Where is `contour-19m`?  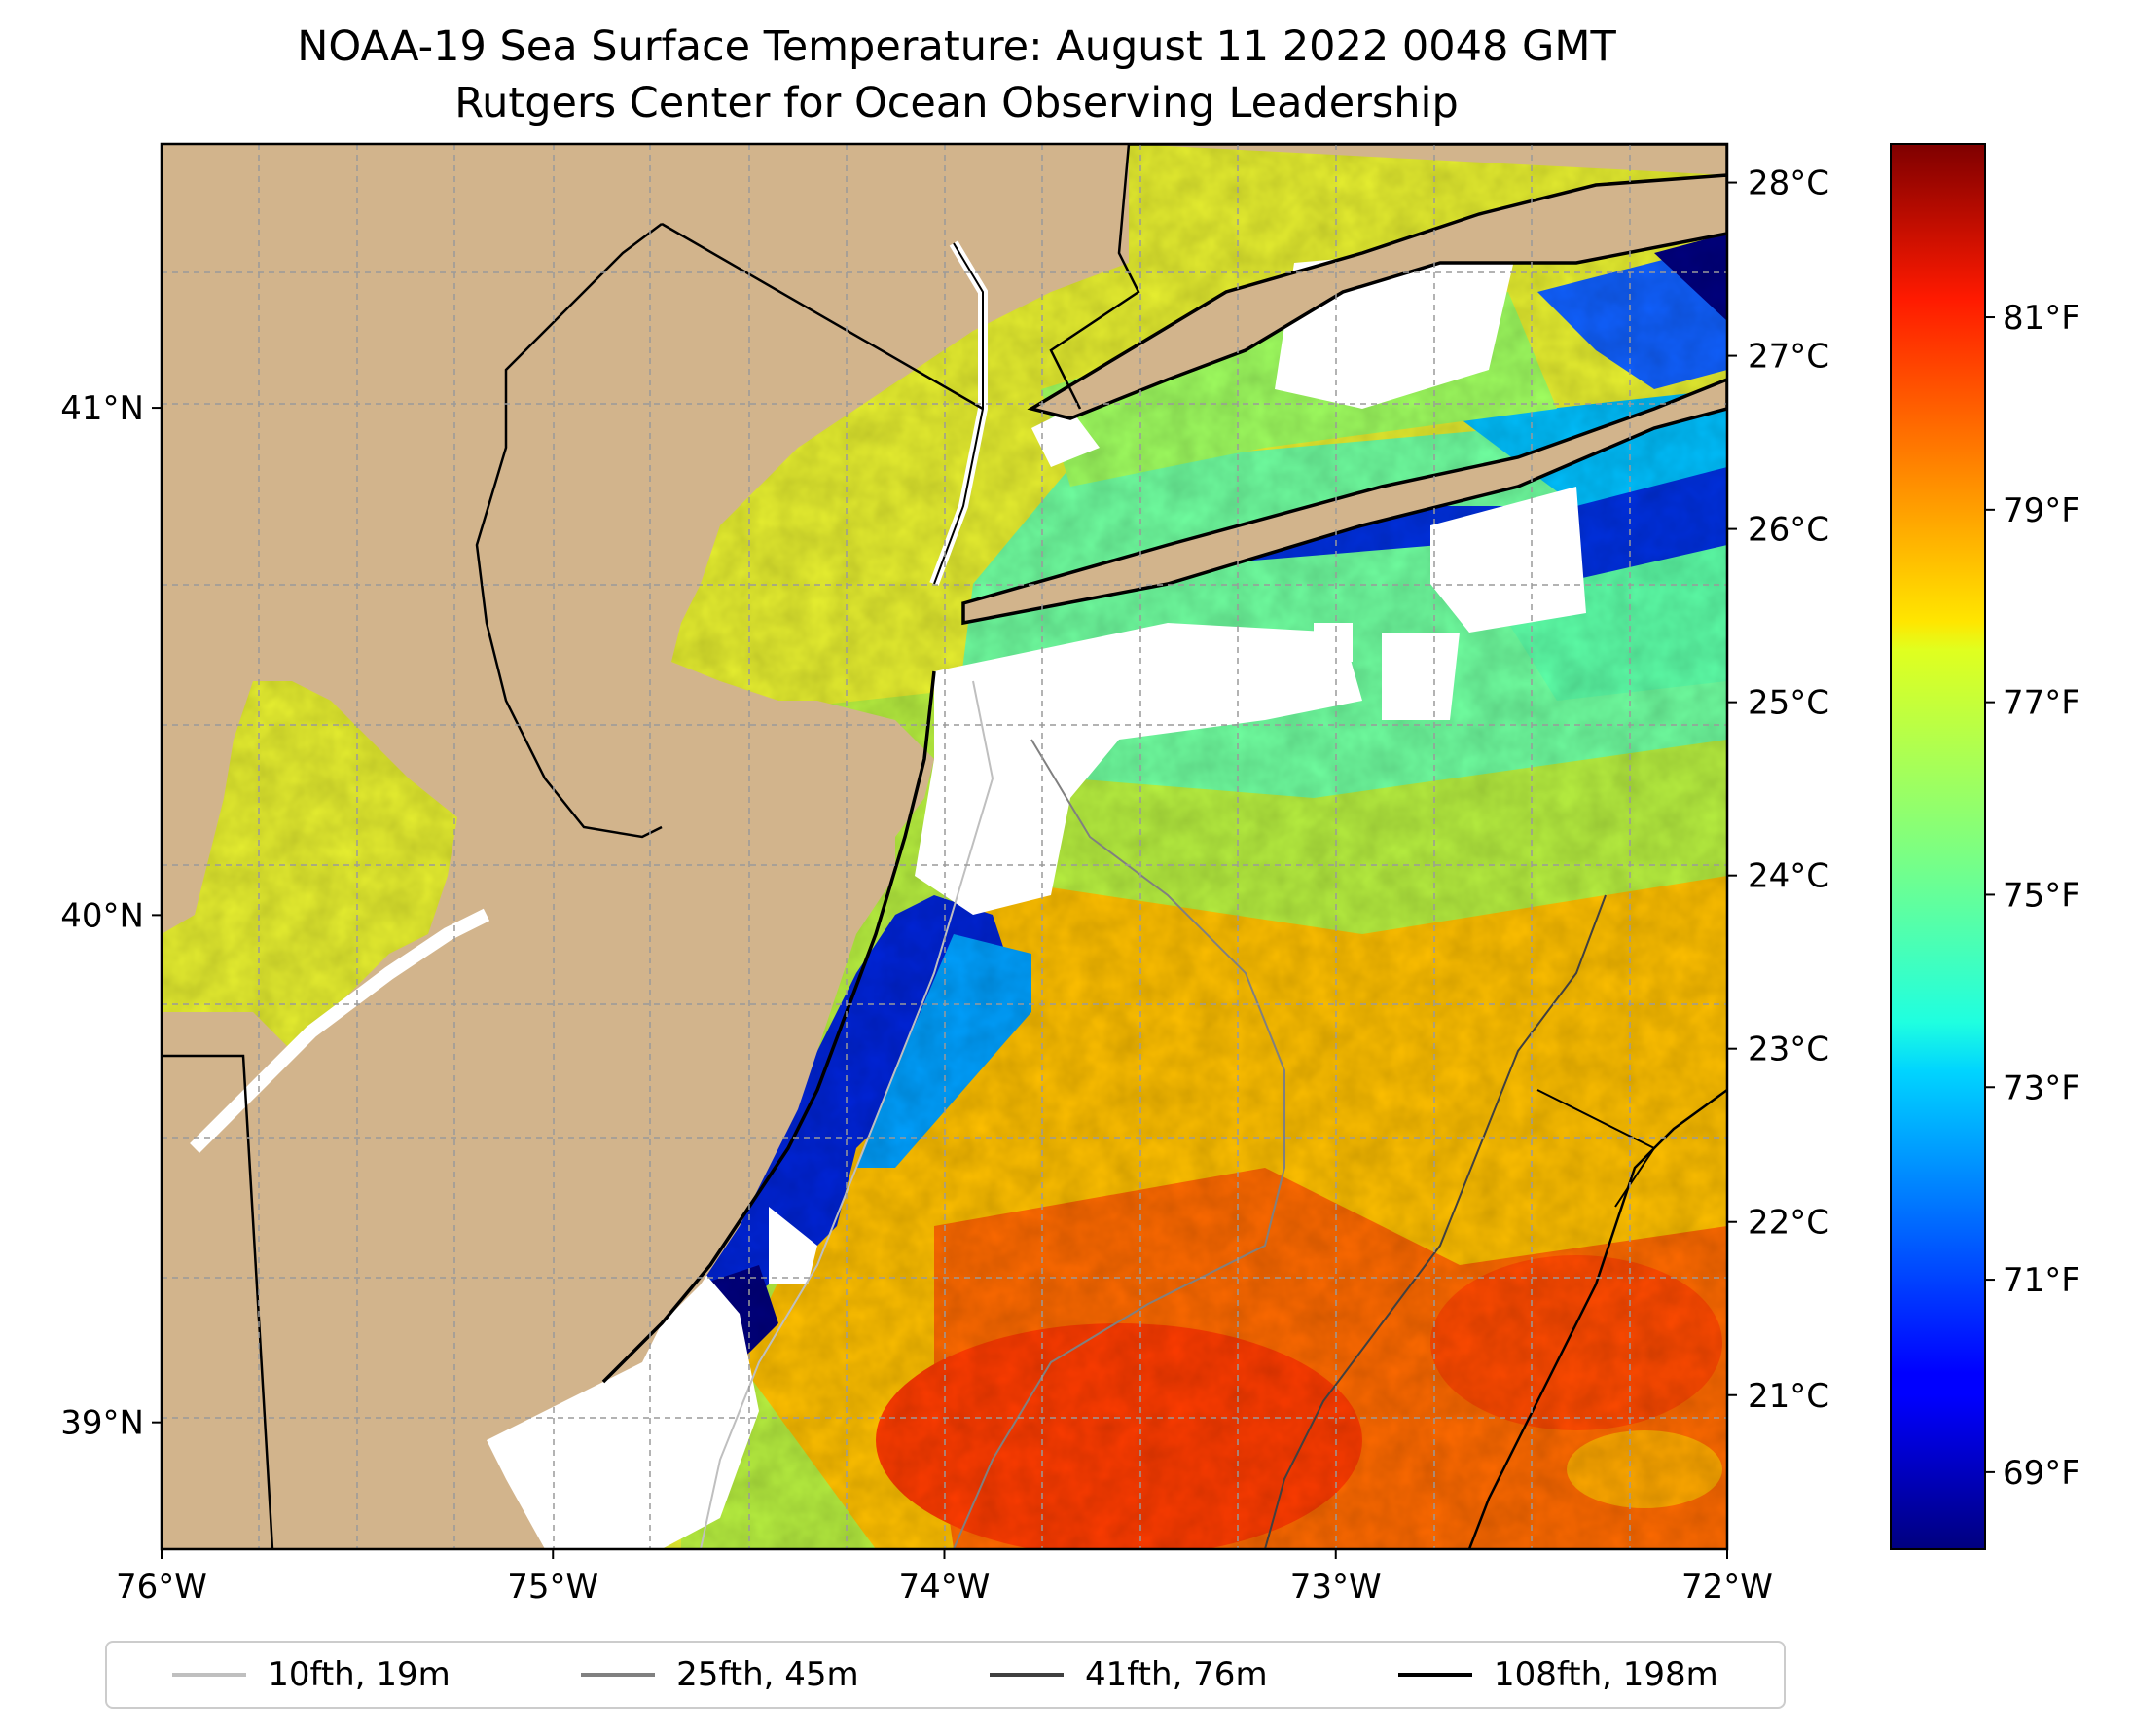 contour-19m is located at coordinates (847, 1114).